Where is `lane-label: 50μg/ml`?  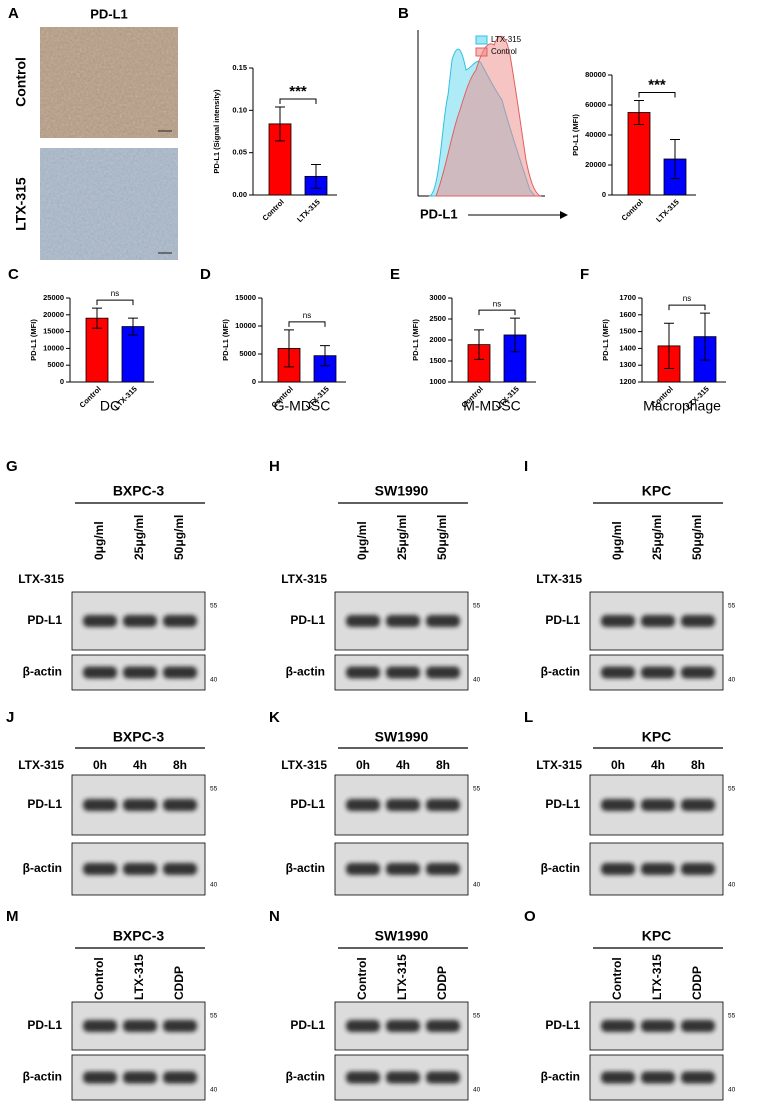 lane-label: 50μg/ml is located at coordinates (697, 537).